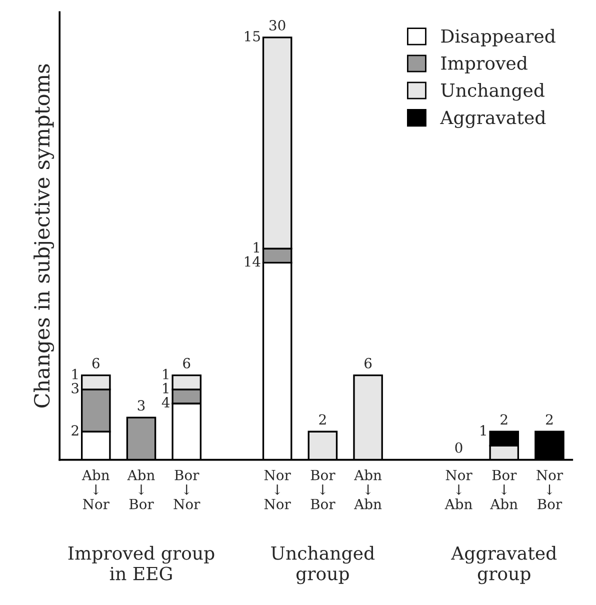 The image size is (596, 605). I want to click on legend-label: Disappeared, so click(498, 37).